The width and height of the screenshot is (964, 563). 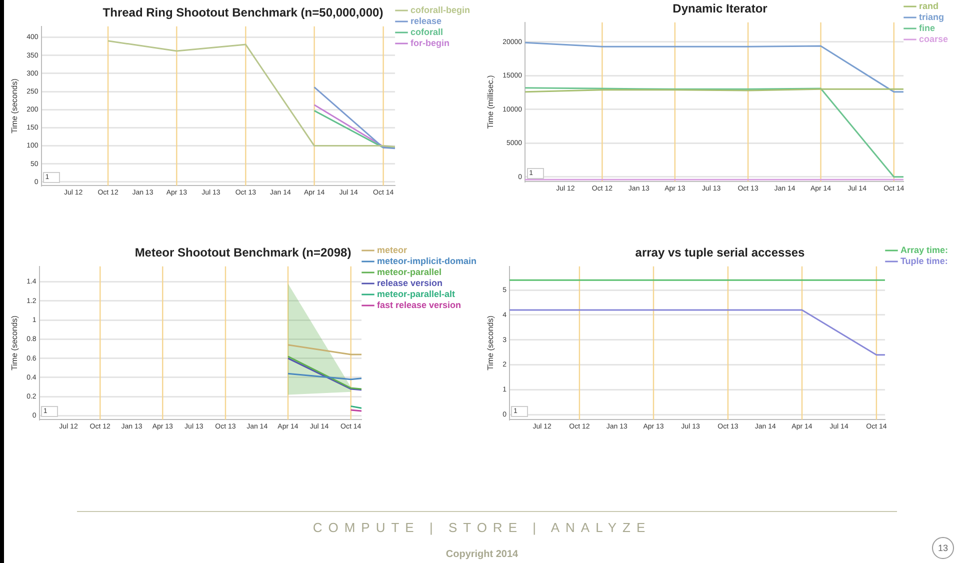 What do you see at coordinates (243, 13) in the screenshot?
I see `chart-title: Thread Ring Shootout Benchmark (n=50,000,000)` at bounding box center [243, 13].